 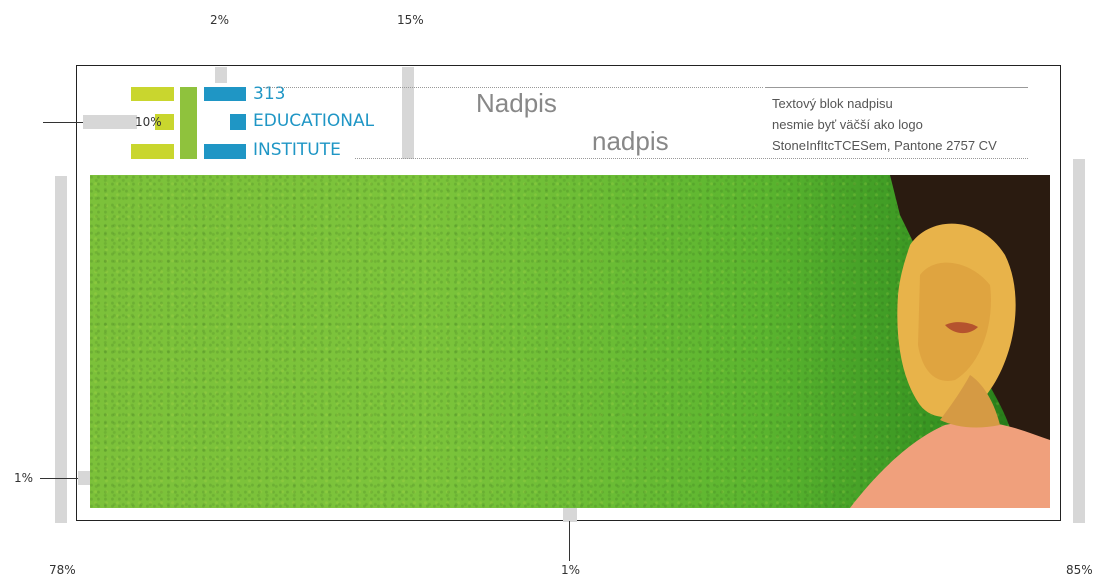 What do you see at coordinates (148, 122) in the screenshot?
I see `measure-label-logo-left: 10%` at bounding box center [148, 122].